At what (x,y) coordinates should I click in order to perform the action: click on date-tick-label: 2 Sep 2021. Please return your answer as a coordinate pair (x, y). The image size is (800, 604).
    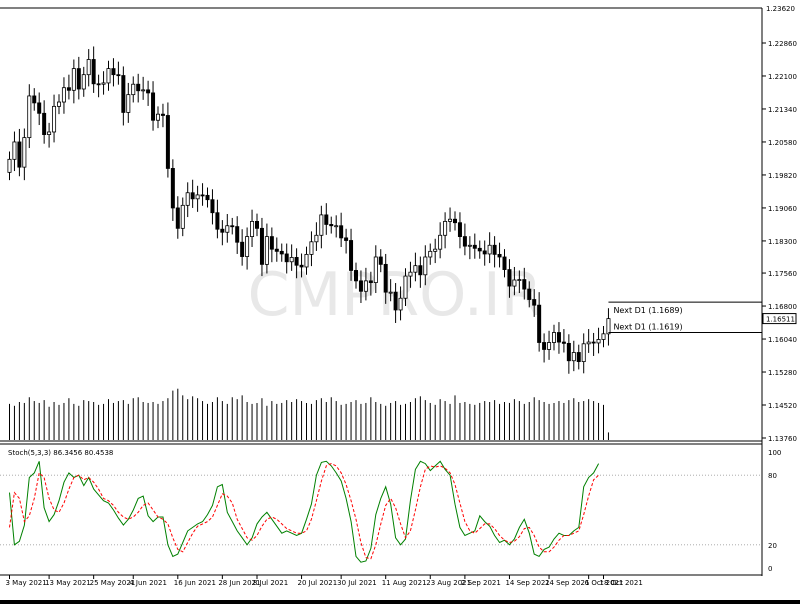
    Looking at the image, I should click on (481, 583).